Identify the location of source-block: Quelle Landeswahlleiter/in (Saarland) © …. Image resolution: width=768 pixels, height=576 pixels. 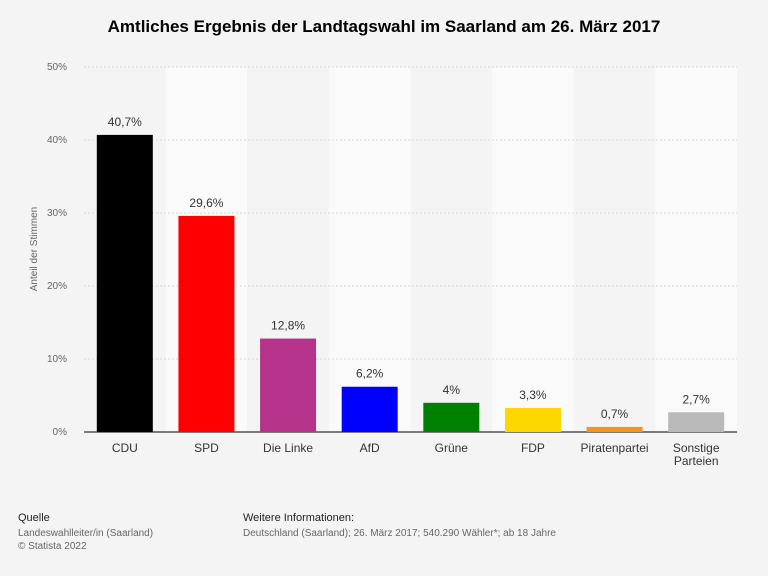
(85, 532).